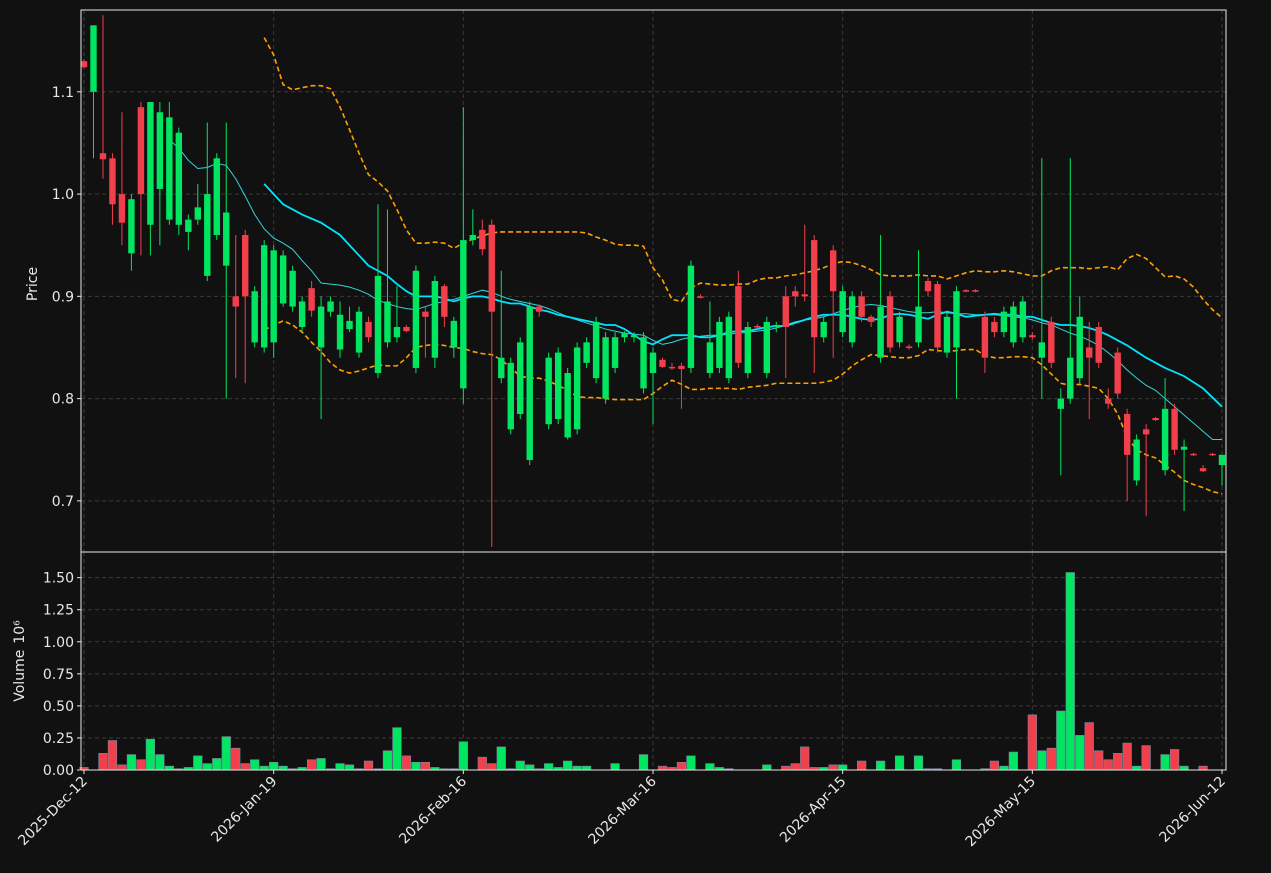 This screenshot has height=873, width=1271. I want to click on volume-axis-label: Volume 10⁶, so click(20, 661).